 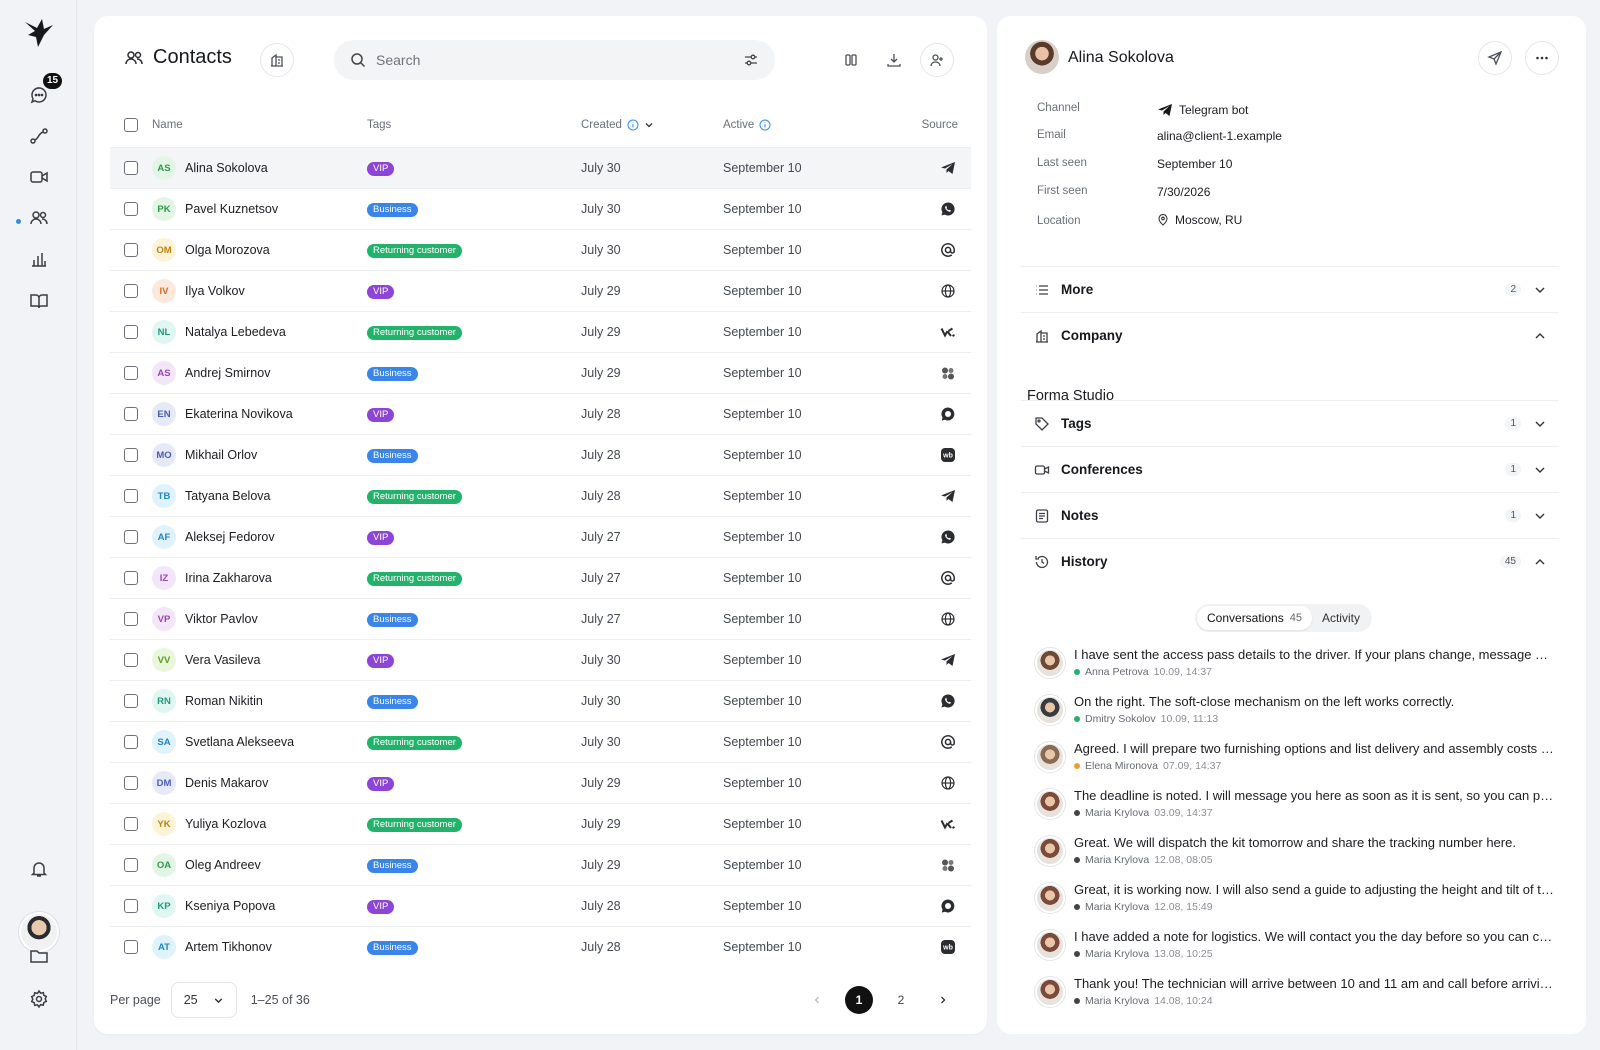 I want to click on table-row: AF Aleksej Fedorov VIP July 27 September 10, so click(x=540, y=537).